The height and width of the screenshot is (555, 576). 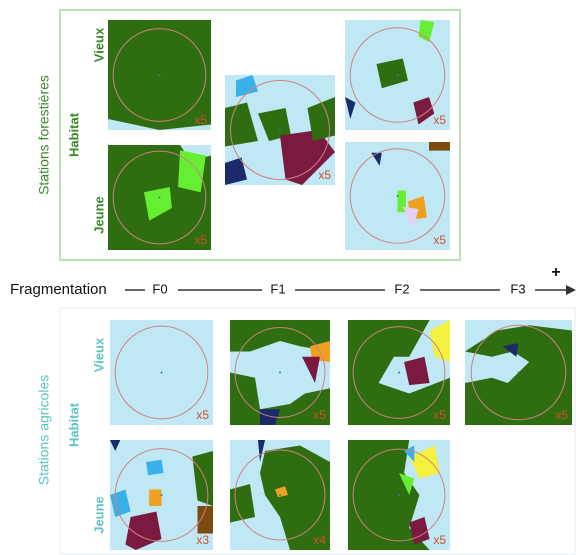 What do you see at coordinates (159, 288) in the screenshot?
I see `axis-level: F0` at bounding box center [159, 288].